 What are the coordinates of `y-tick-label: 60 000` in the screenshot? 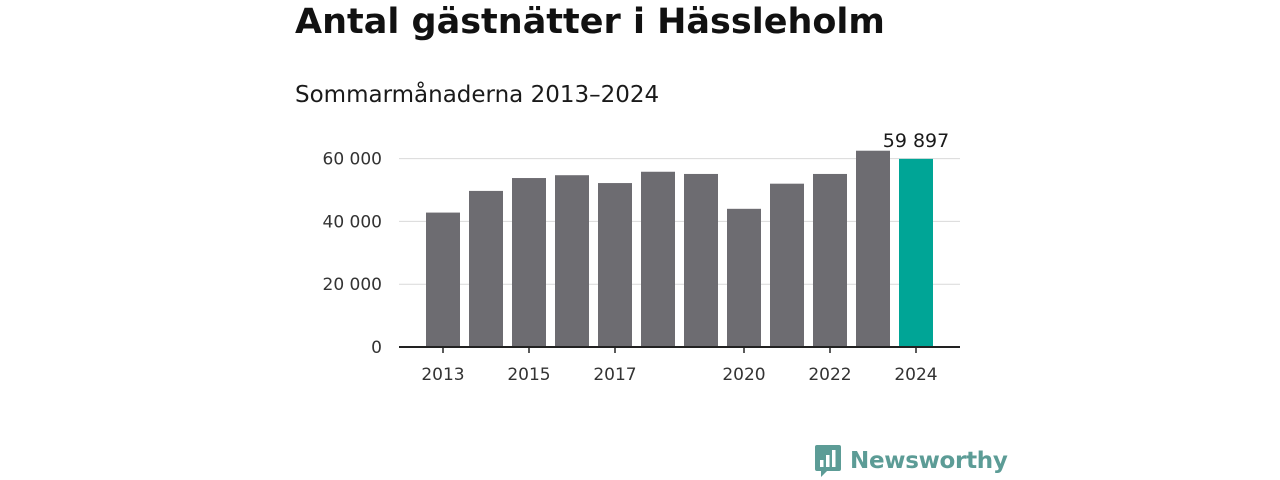 It's located at (352, 160).